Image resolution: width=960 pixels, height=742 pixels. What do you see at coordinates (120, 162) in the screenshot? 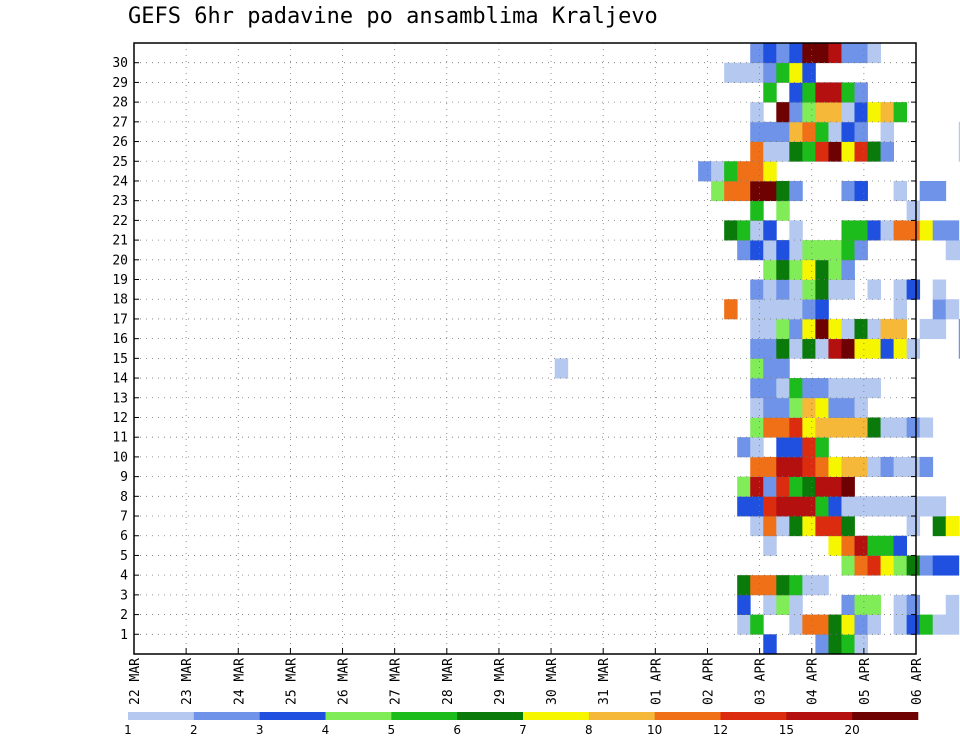
I see `y-tick-label: 25` at bounding box center [120, 162].